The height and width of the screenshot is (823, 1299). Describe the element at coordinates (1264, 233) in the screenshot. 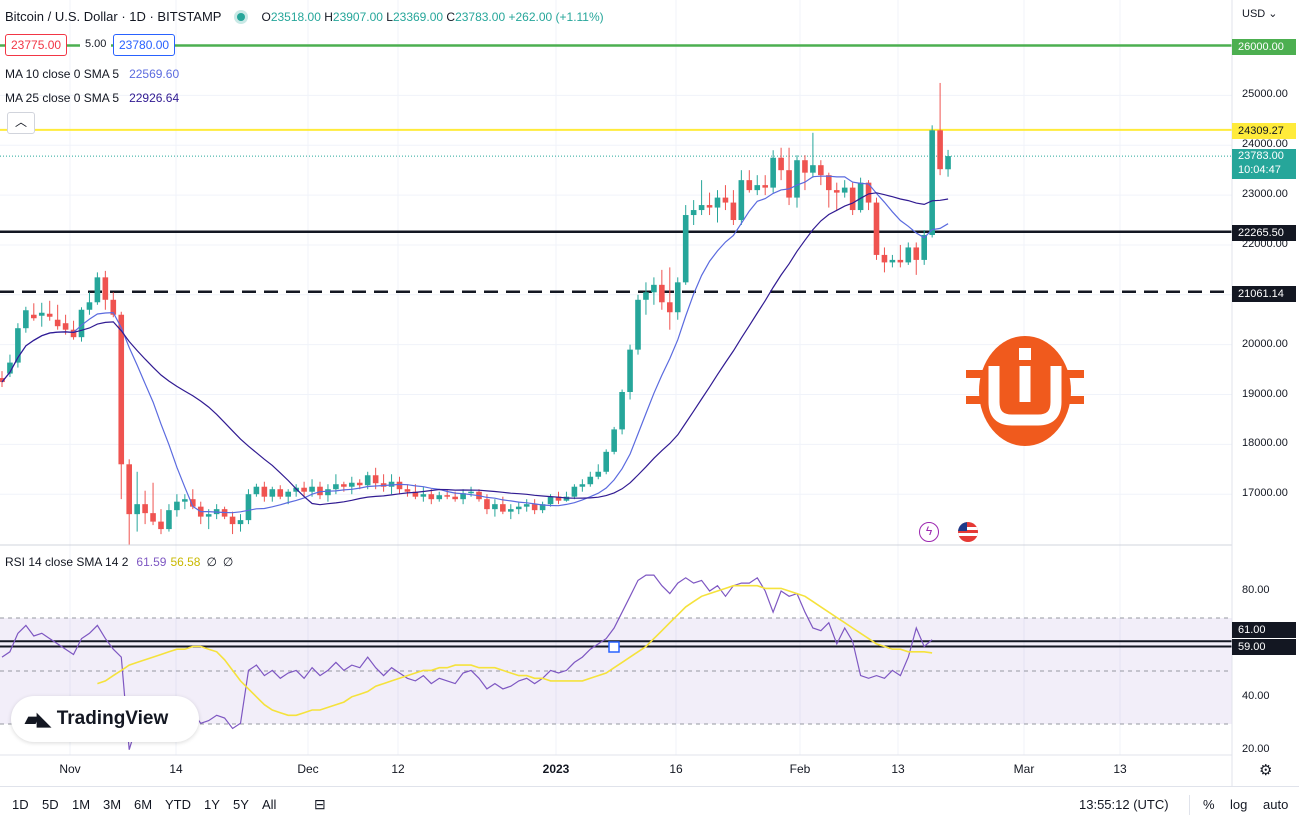

I see `level-label-22265: 22265.50` at that location.